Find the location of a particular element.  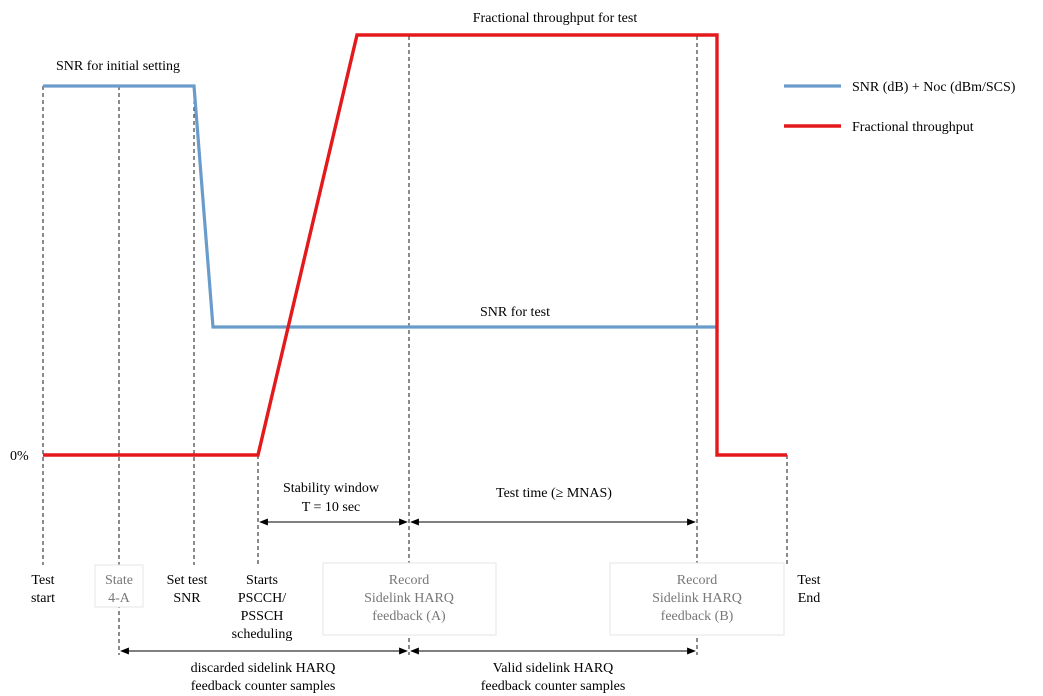

record-b-label-2: Sidelink HARQ is located at coordinates (697, 598).